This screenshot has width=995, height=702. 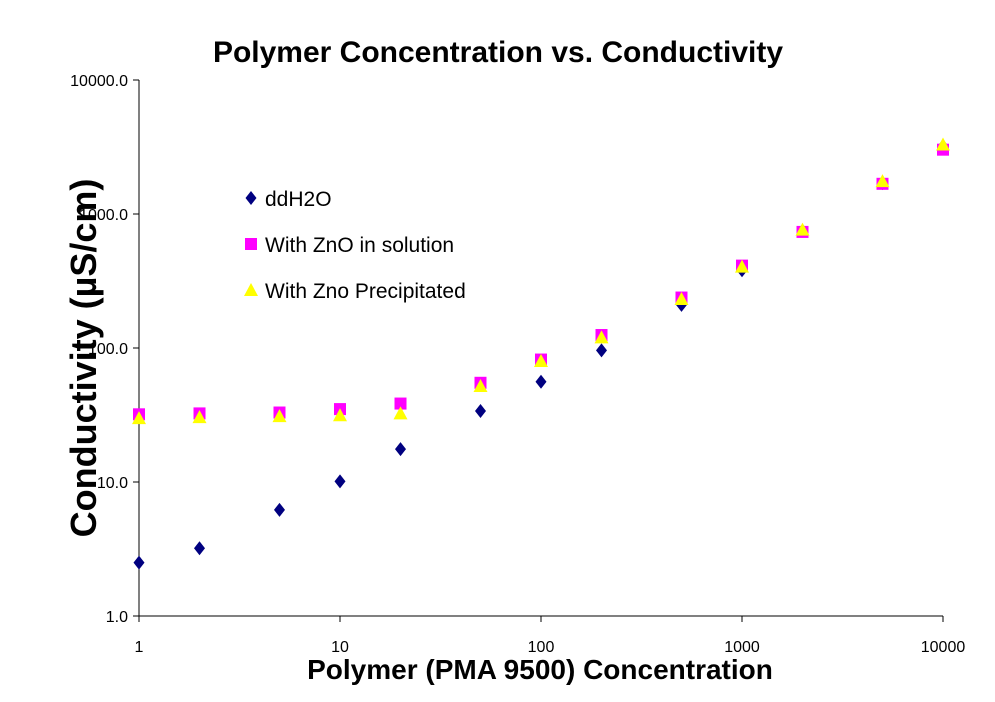 What do you see at coordinates (139, 647) in the screenshot?
I see `x-tick-label: 1` at bounding box center [139, 647].